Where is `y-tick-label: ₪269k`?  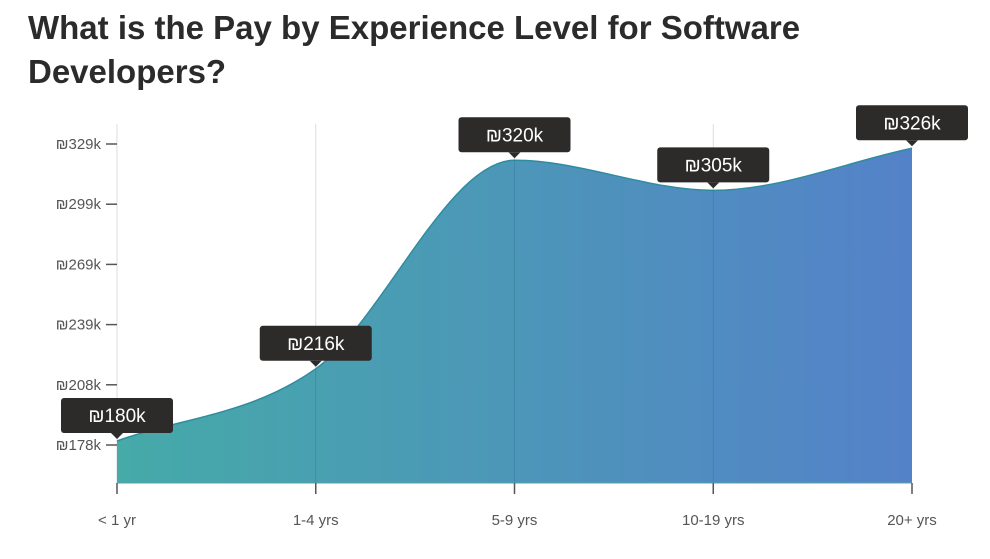
y-tick-label: ₪269k is located at coordinates (79, 264).